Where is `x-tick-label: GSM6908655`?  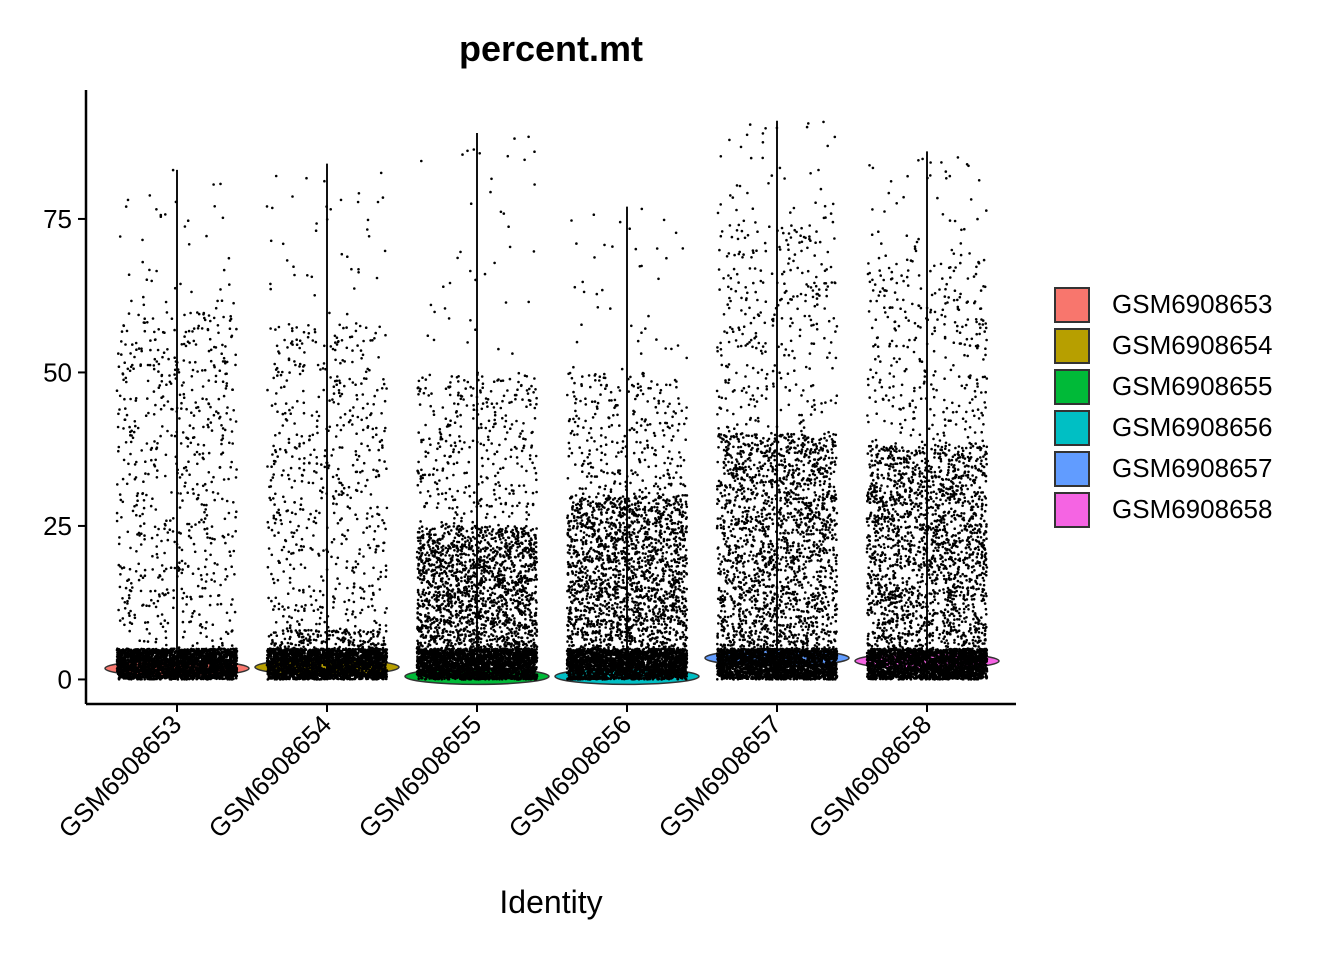
x-tick-label: GSM6908655 is located at coordinates (420, 776).